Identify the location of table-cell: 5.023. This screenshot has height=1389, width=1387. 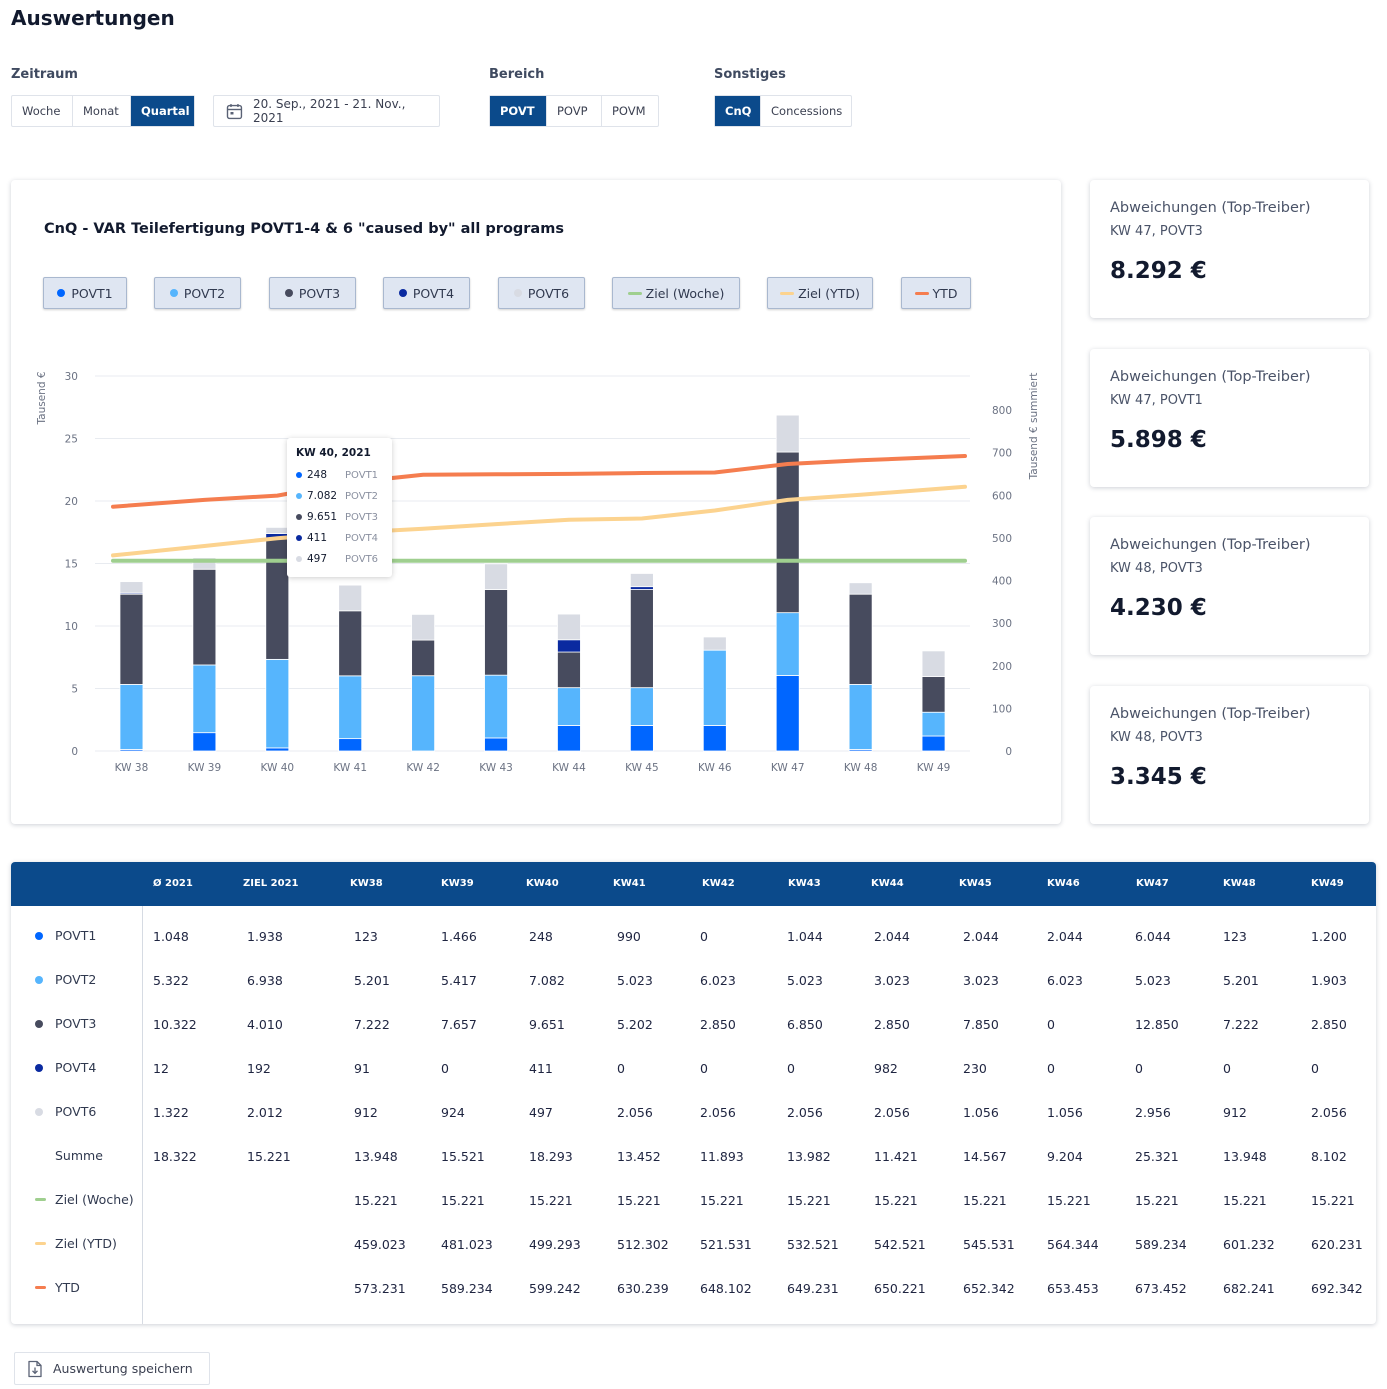
(1153, 980).